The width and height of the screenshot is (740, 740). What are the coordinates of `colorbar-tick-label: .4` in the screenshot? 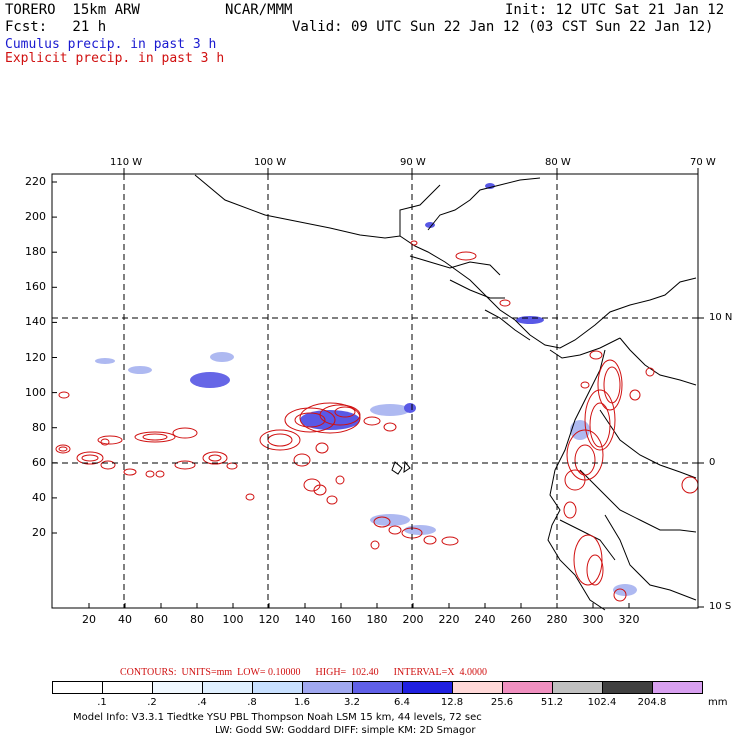 It's located at (202, 702).